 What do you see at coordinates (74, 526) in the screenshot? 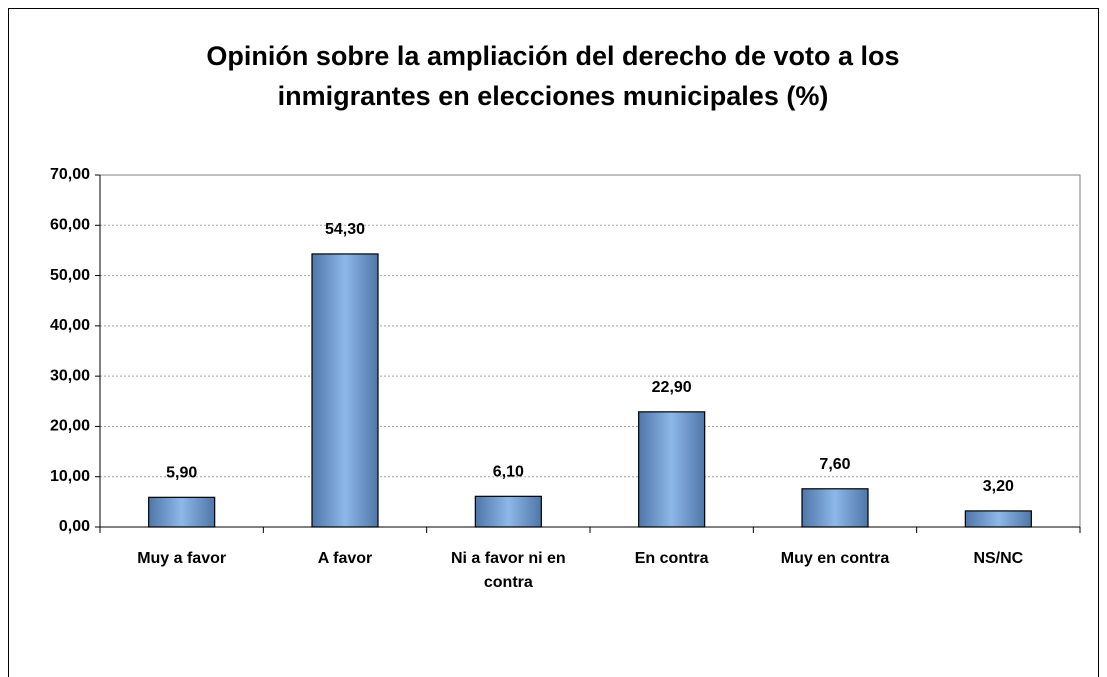
I see `y-tick-label: 0,00` at bounding box center [74, 526].